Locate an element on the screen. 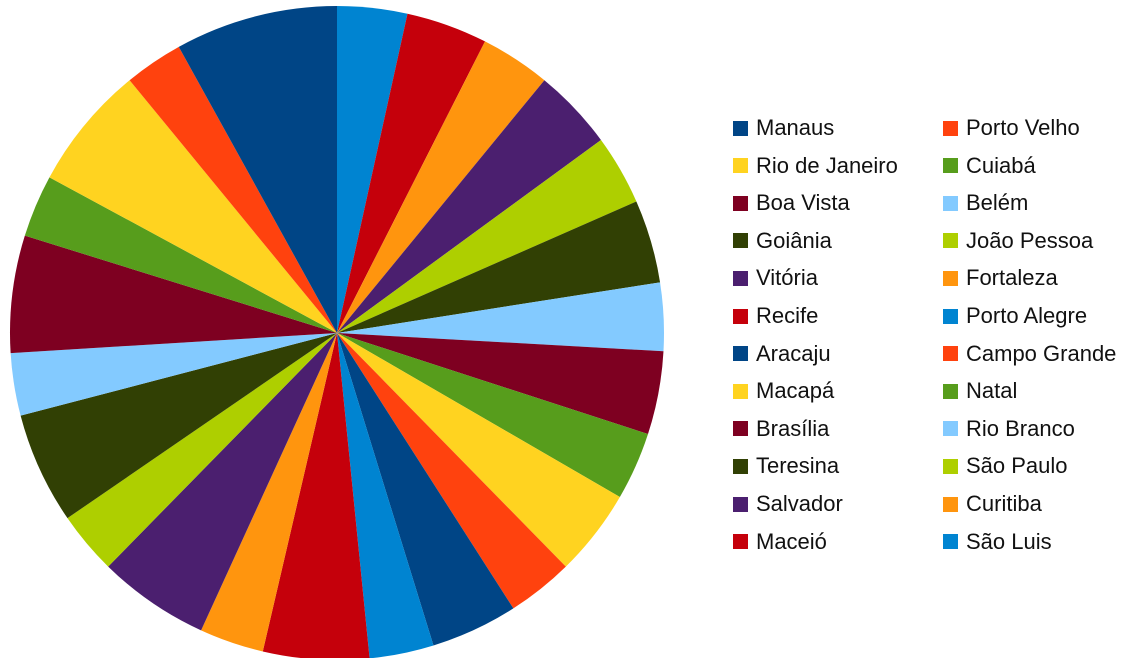 The height and width of the screenshot is (658, 1146). legend-item: Belém is located at coordinates (985, 203).